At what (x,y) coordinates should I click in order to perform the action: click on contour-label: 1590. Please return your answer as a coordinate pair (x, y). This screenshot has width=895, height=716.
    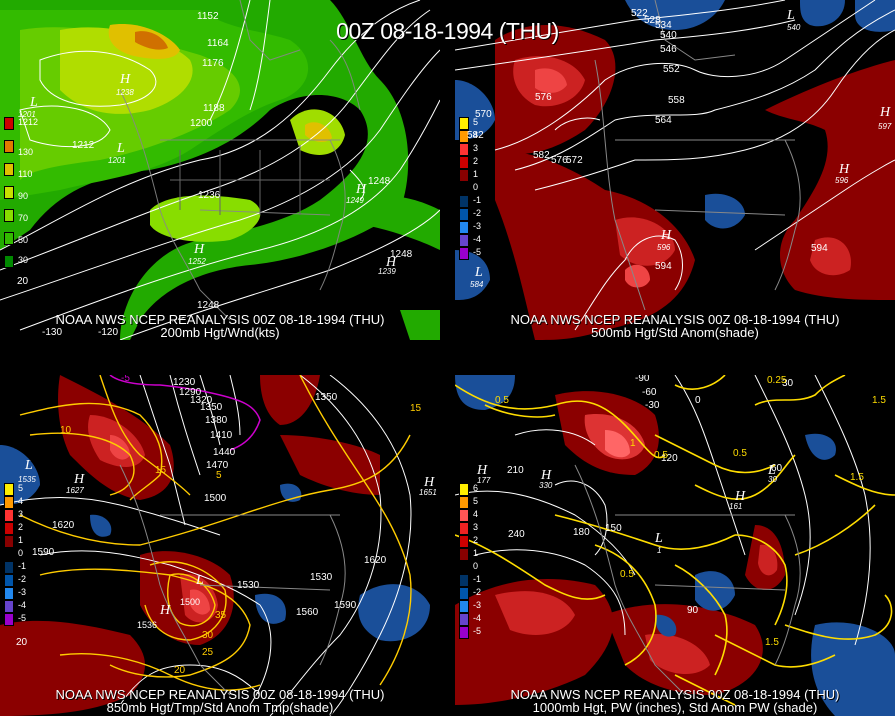
    Looking at the image, I should click on (345, 605).